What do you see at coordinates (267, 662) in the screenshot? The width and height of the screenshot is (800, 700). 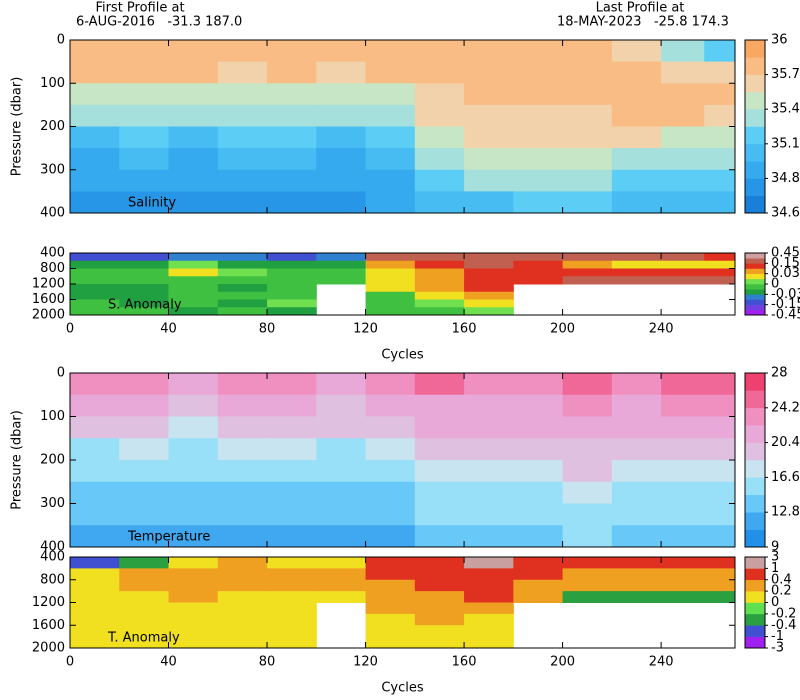 I see `x-tick-label: 80` at bounding box center [267, 662].